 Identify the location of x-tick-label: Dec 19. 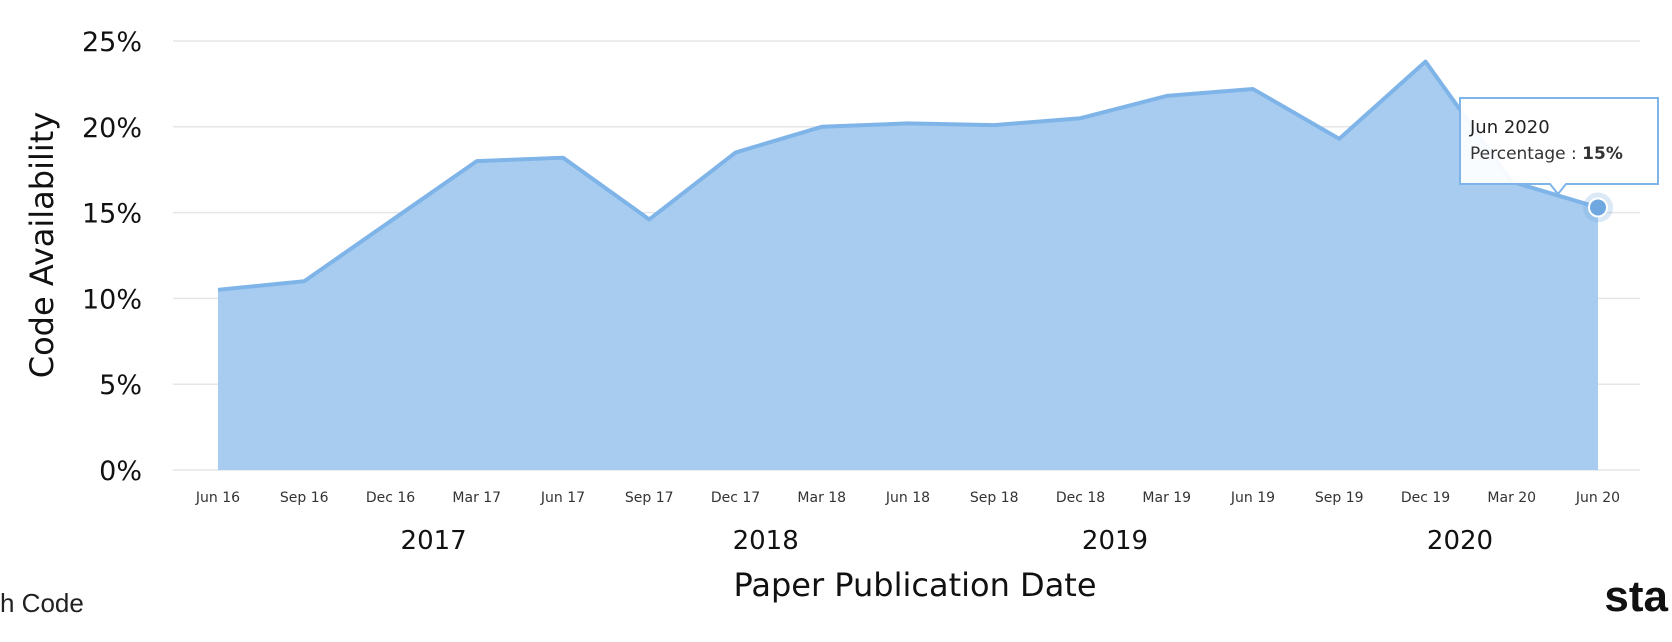
(1425, 498).